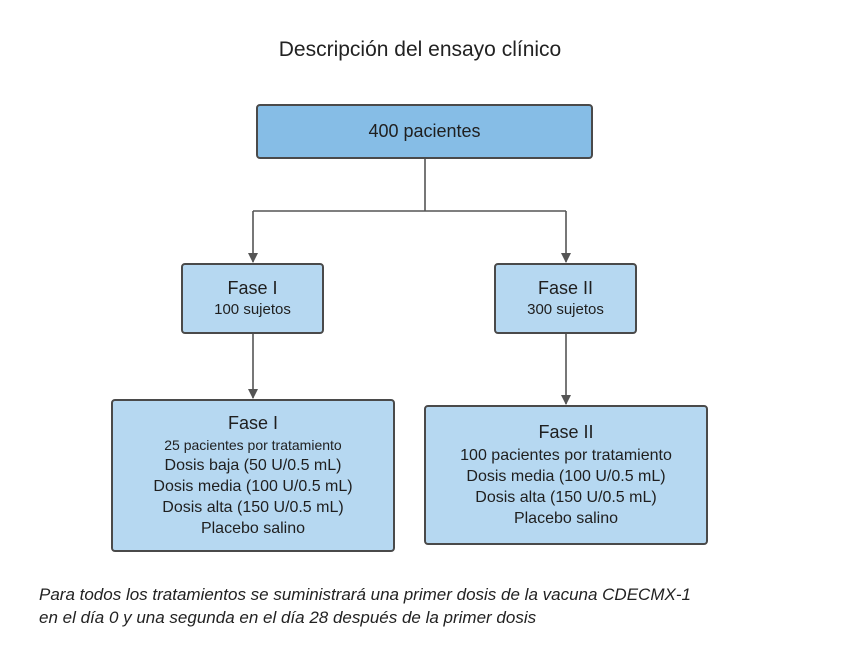 The height and width of the screenshot is (669, 850). I want to click on detail1-line: Dosis baja (50 U/0.5 mL), so click(253, 465).